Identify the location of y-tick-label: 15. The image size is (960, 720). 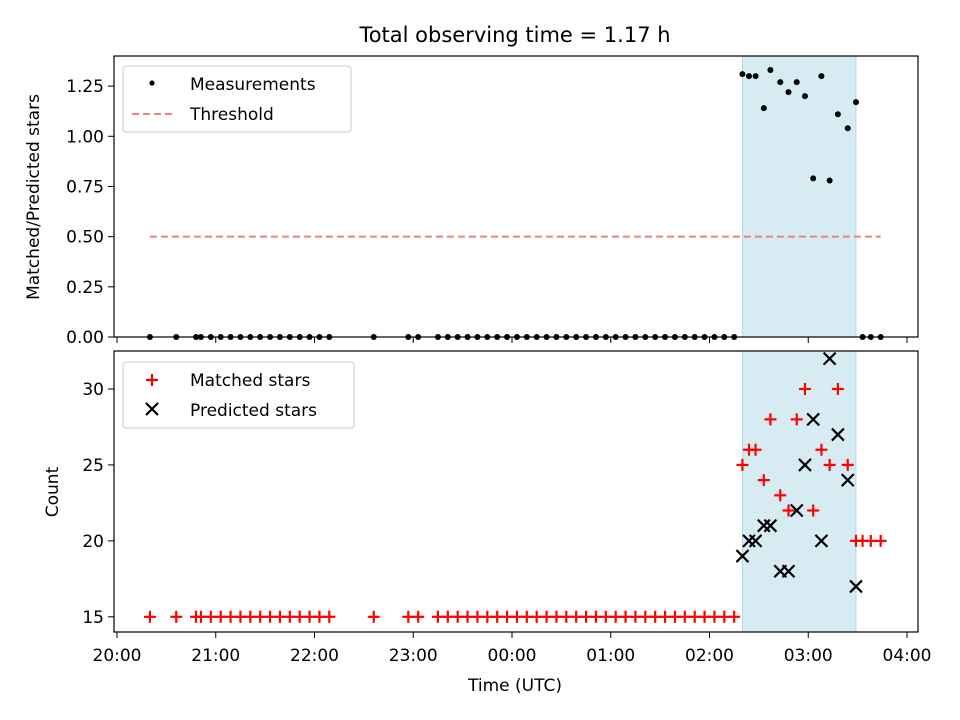
(93, 618).